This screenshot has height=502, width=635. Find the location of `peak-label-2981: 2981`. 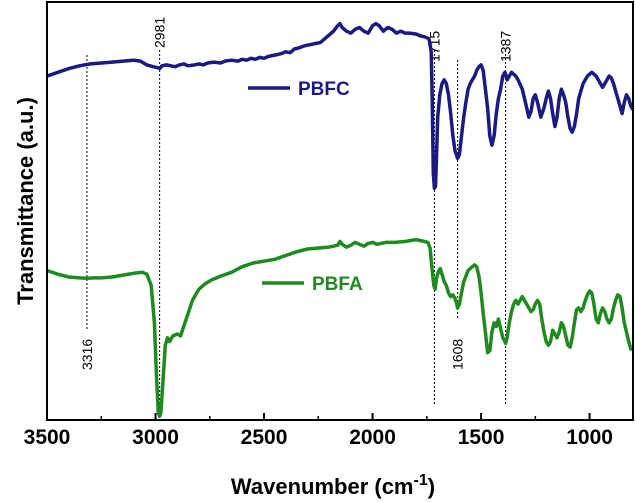

peak-label-2981: 2981 is located at coordinates (160, 32).